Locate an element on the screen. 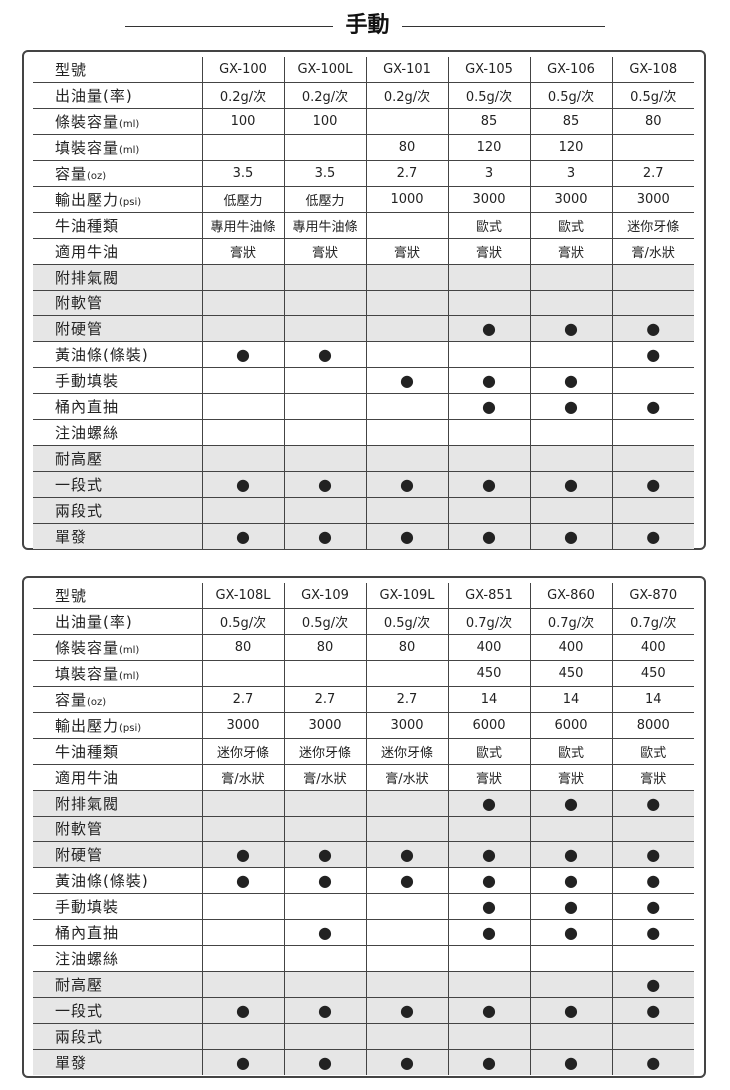 This screenshot has width=730, height=1090. model-name: GX-108 is located at coordinates (652, 70).